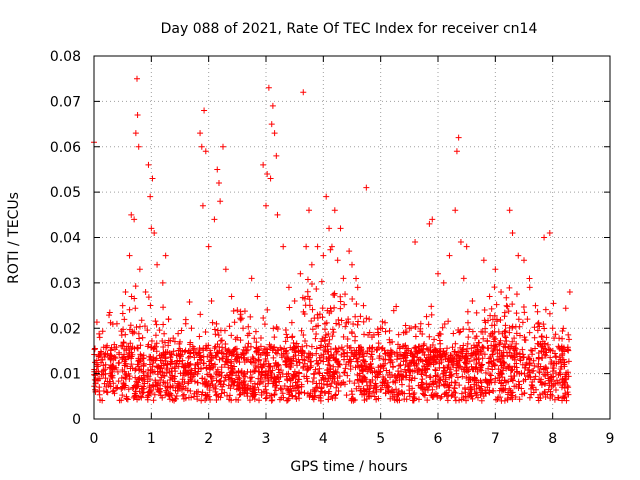  Describe the element at coordinates (348, 467) in the screenshot. I see `x-axis-label: GPS time / hours` at that location.